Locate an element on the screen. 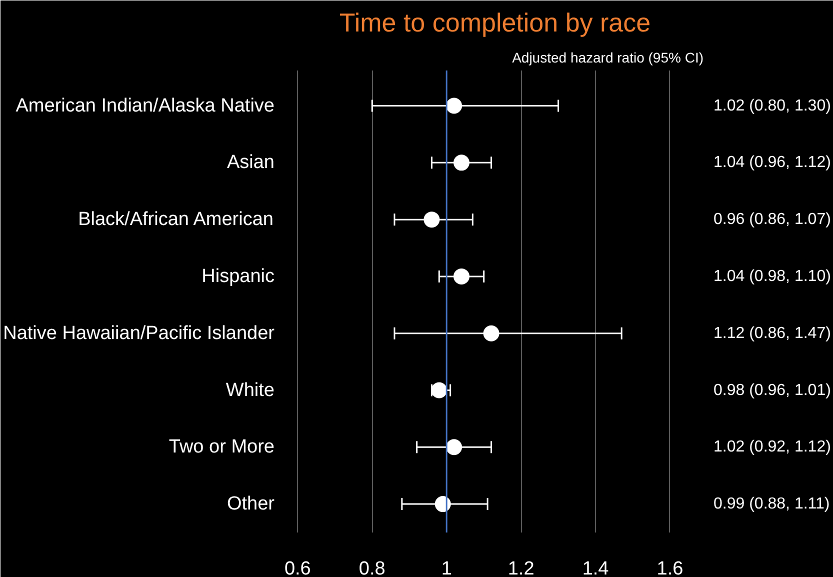 The width and height of the screenshot is (833, 577). y-tick-label: Black/African American is located at coordinates (176, 219).